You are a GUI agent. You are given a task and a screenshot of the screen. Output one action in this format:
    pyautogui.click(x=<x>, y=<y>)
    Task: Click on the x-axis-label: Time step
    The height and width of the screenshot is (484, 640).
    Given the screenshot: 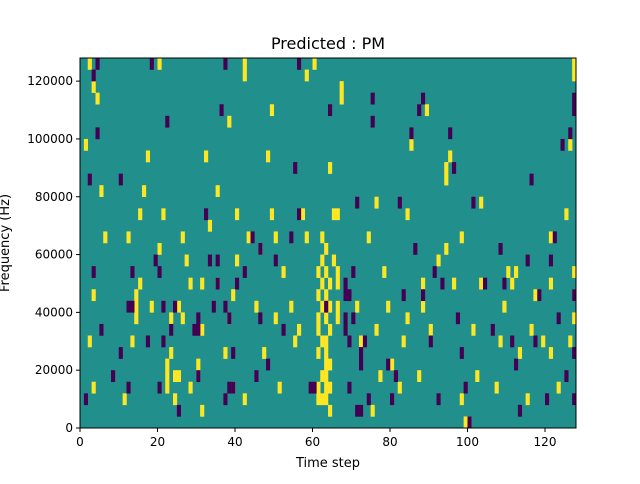 What is the action you would take?
    pyautogui.click(x=327, y=463)
    